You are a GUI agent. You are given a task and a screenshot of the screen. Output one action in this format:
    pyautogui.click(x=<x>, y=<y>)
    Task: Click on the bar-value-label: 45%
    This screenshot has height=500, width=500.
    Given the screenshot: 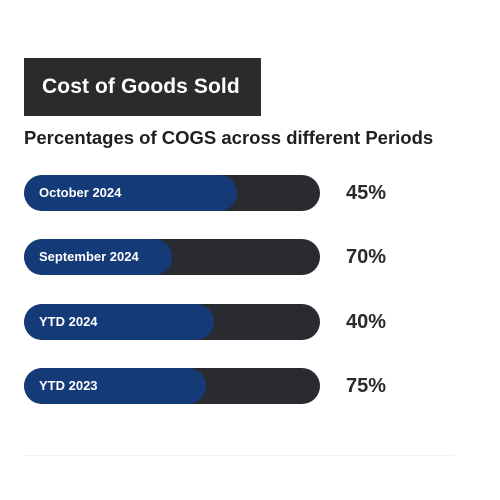 What is the action you would take?
    pyautogui.click(x=366, y=193)
    